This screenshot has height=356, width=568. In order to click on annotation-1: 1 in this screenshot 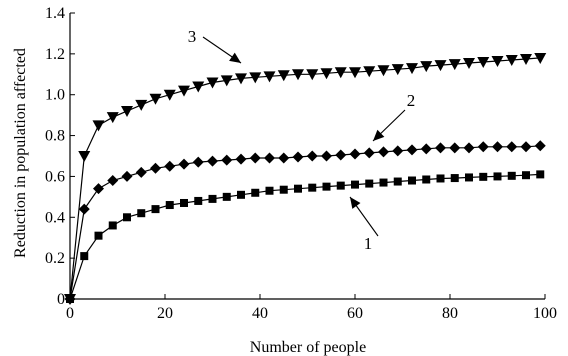, I will do `click(364, 224)`.